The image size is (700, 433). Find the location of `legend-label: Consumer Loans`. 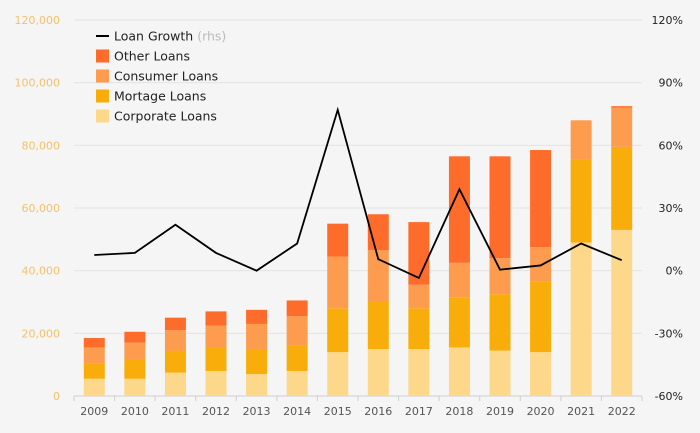

legend-label: Consumer Loans is located at coordinates (166, 76).